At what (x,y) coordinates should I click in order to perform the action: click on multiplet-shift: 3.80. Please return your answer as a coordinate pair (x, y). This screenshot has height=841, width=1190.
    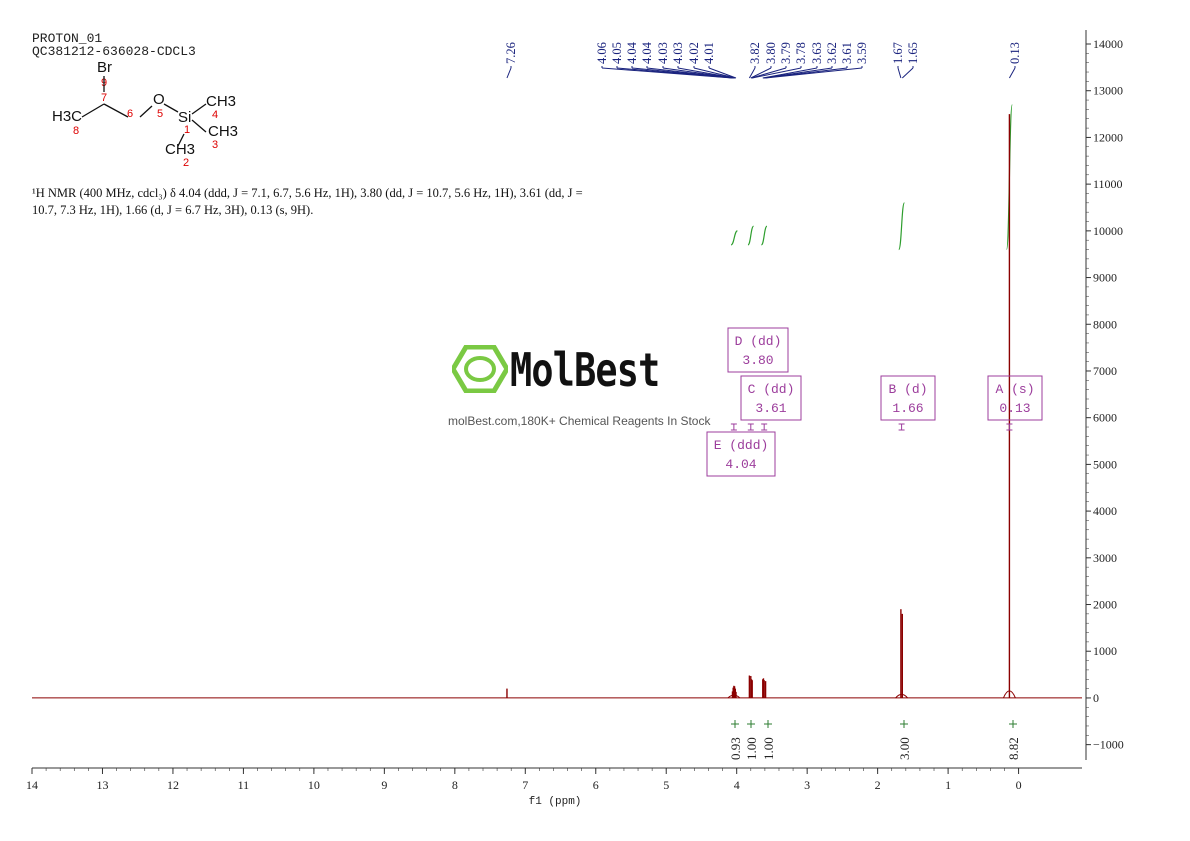
    Looking at the image, I should click on (757, 360).